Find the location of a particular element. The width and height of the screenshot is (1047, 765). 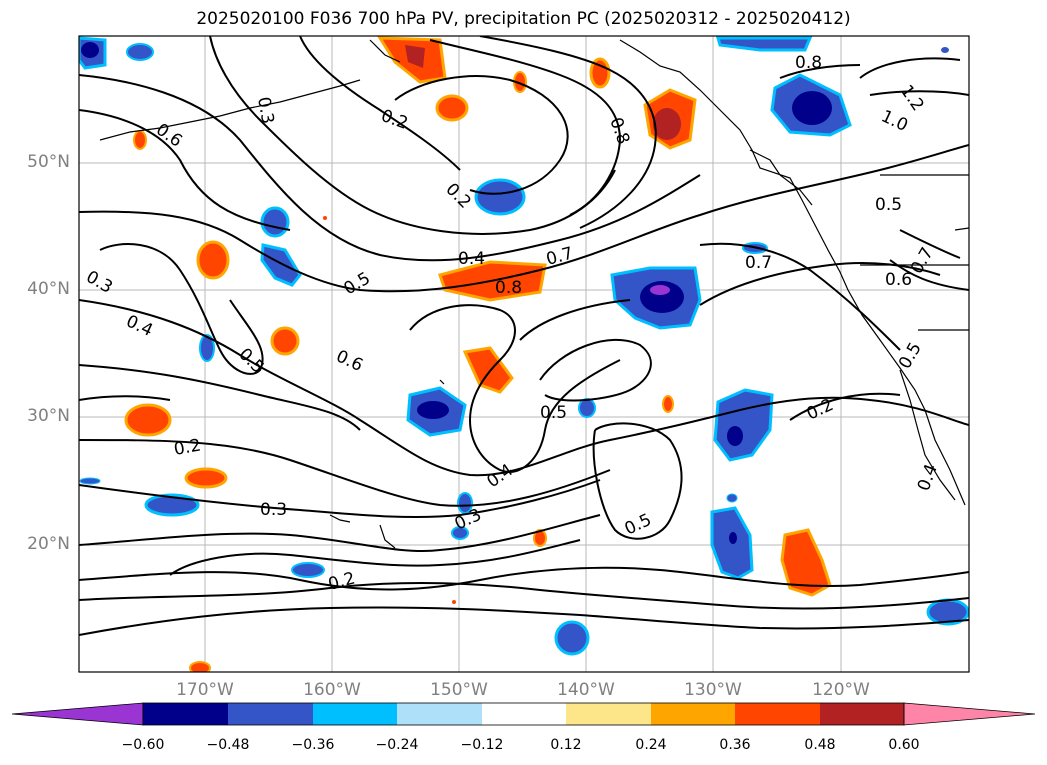

colorbar-tick-label: 0.24 is located at coordinates (651, 745).